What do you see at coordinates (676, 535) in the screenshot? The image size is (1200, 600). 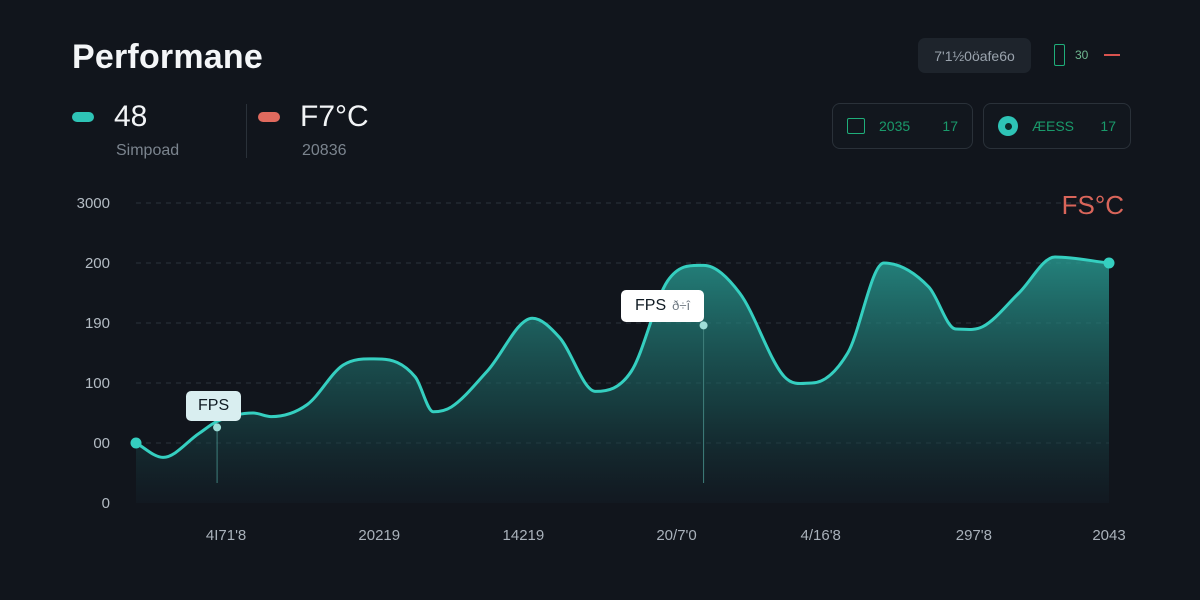 I see `x-tick-label: 20/7'0` at bounding box center [676, 535].